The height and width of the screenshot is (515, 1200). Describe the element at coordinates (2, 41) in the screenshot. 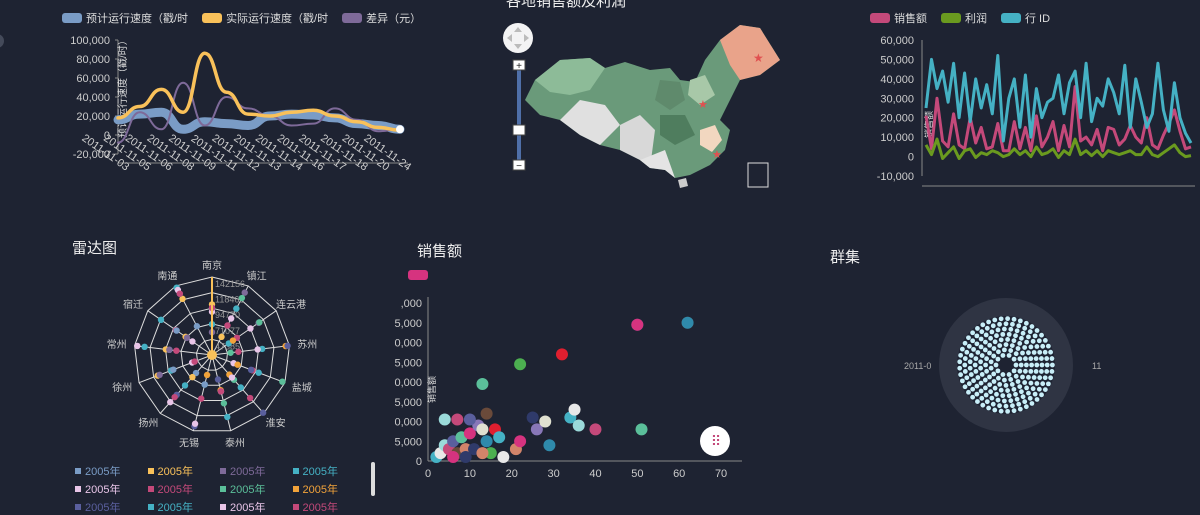

I see `collapse-handle` at that location.